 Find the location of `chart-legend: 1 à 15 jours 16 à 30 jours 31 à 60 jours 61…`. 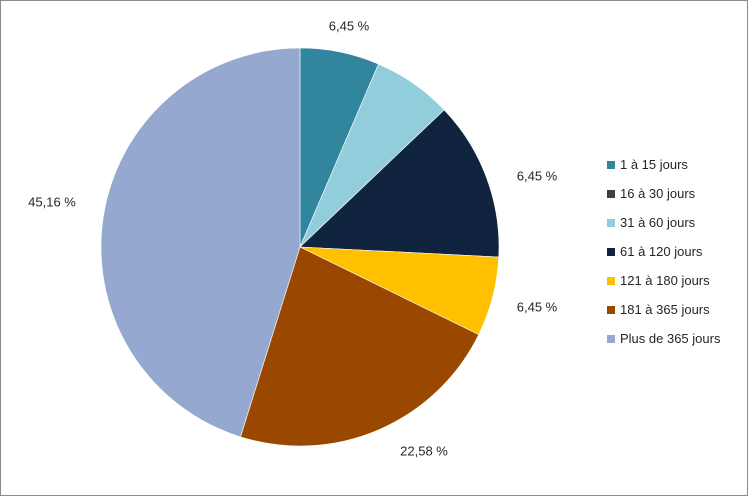

chart-legend: 1 à 15 jours 16 à 30 jours 31 à 60 jours 61… is located at coordinates (663, 251).